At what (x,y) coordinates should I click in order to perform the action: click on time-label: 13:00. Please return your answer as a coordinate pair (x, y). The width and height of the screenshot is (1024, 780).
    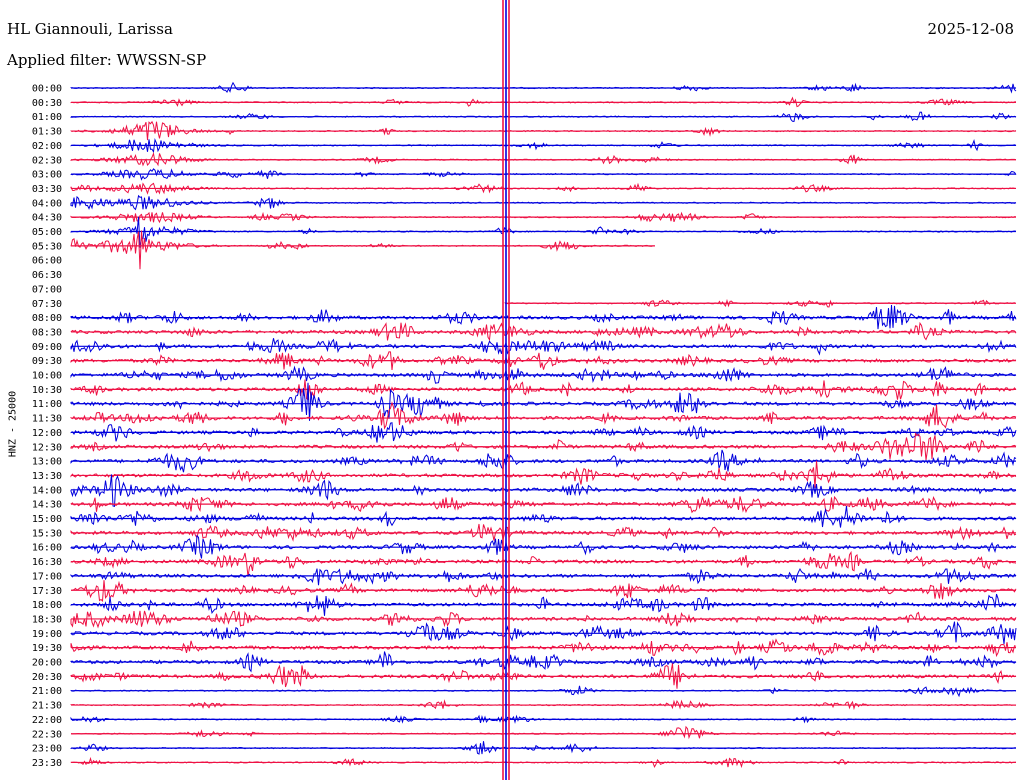
    Looking at the image, I should click on (47, 462).